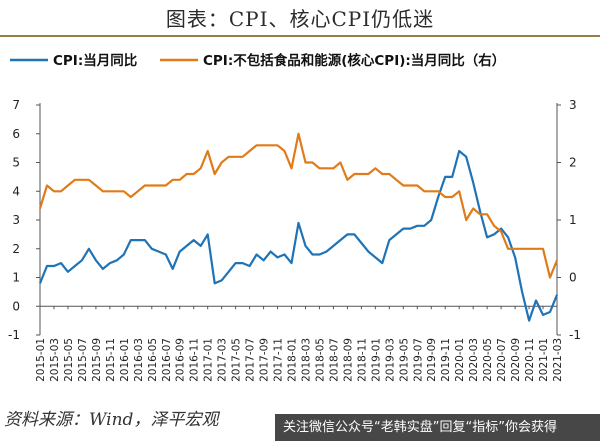 This screenshot has height=441, width=600. I want to click on y-right-tick-label: -1, so click(575, 335).